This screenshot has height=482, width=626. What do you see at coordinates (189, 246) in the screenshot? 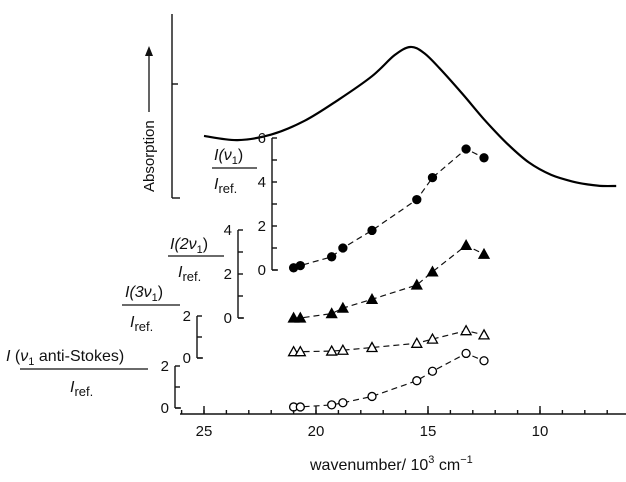
I see `svg-text: I(2ν1)` at bounding box center [189, 246].